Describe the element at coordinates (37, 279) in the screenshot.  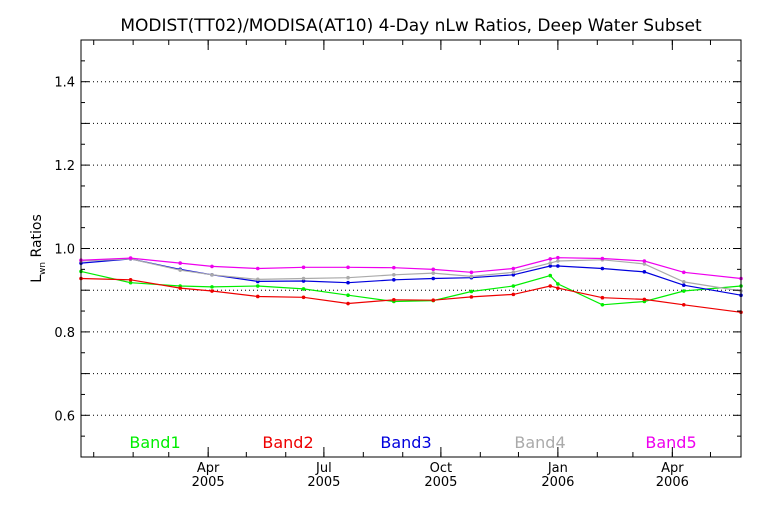
I see `y-axis-label-main: L` at that location.